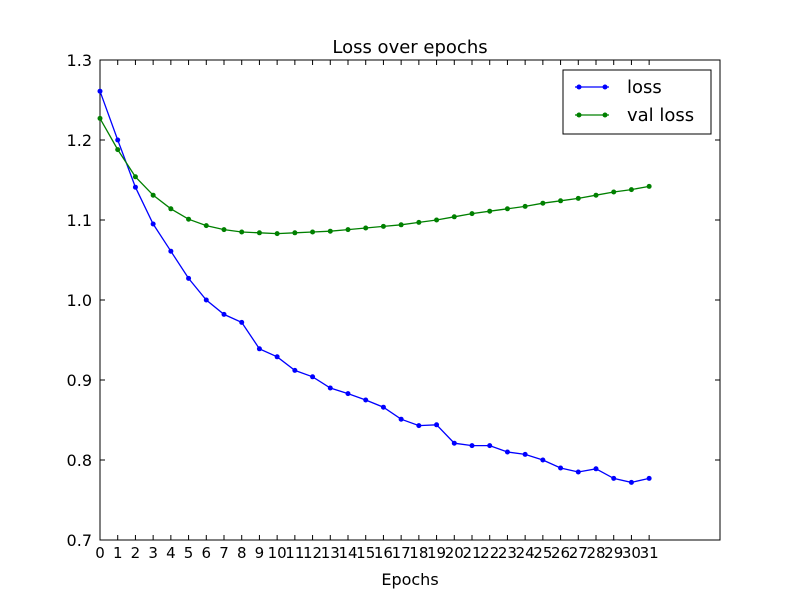 The image size is (800, 600). Describe the element at coordinates (383, 553) in the screenshot. I see `x-tick-label: 16` at that location.